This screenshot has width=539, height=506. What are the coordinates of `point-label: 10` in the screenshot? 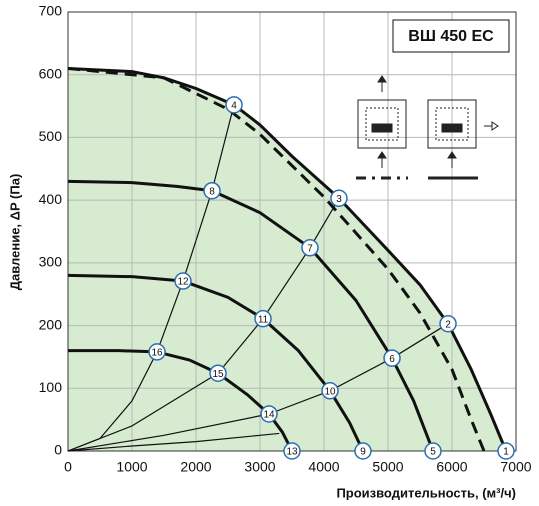 It's located at (330, 391).